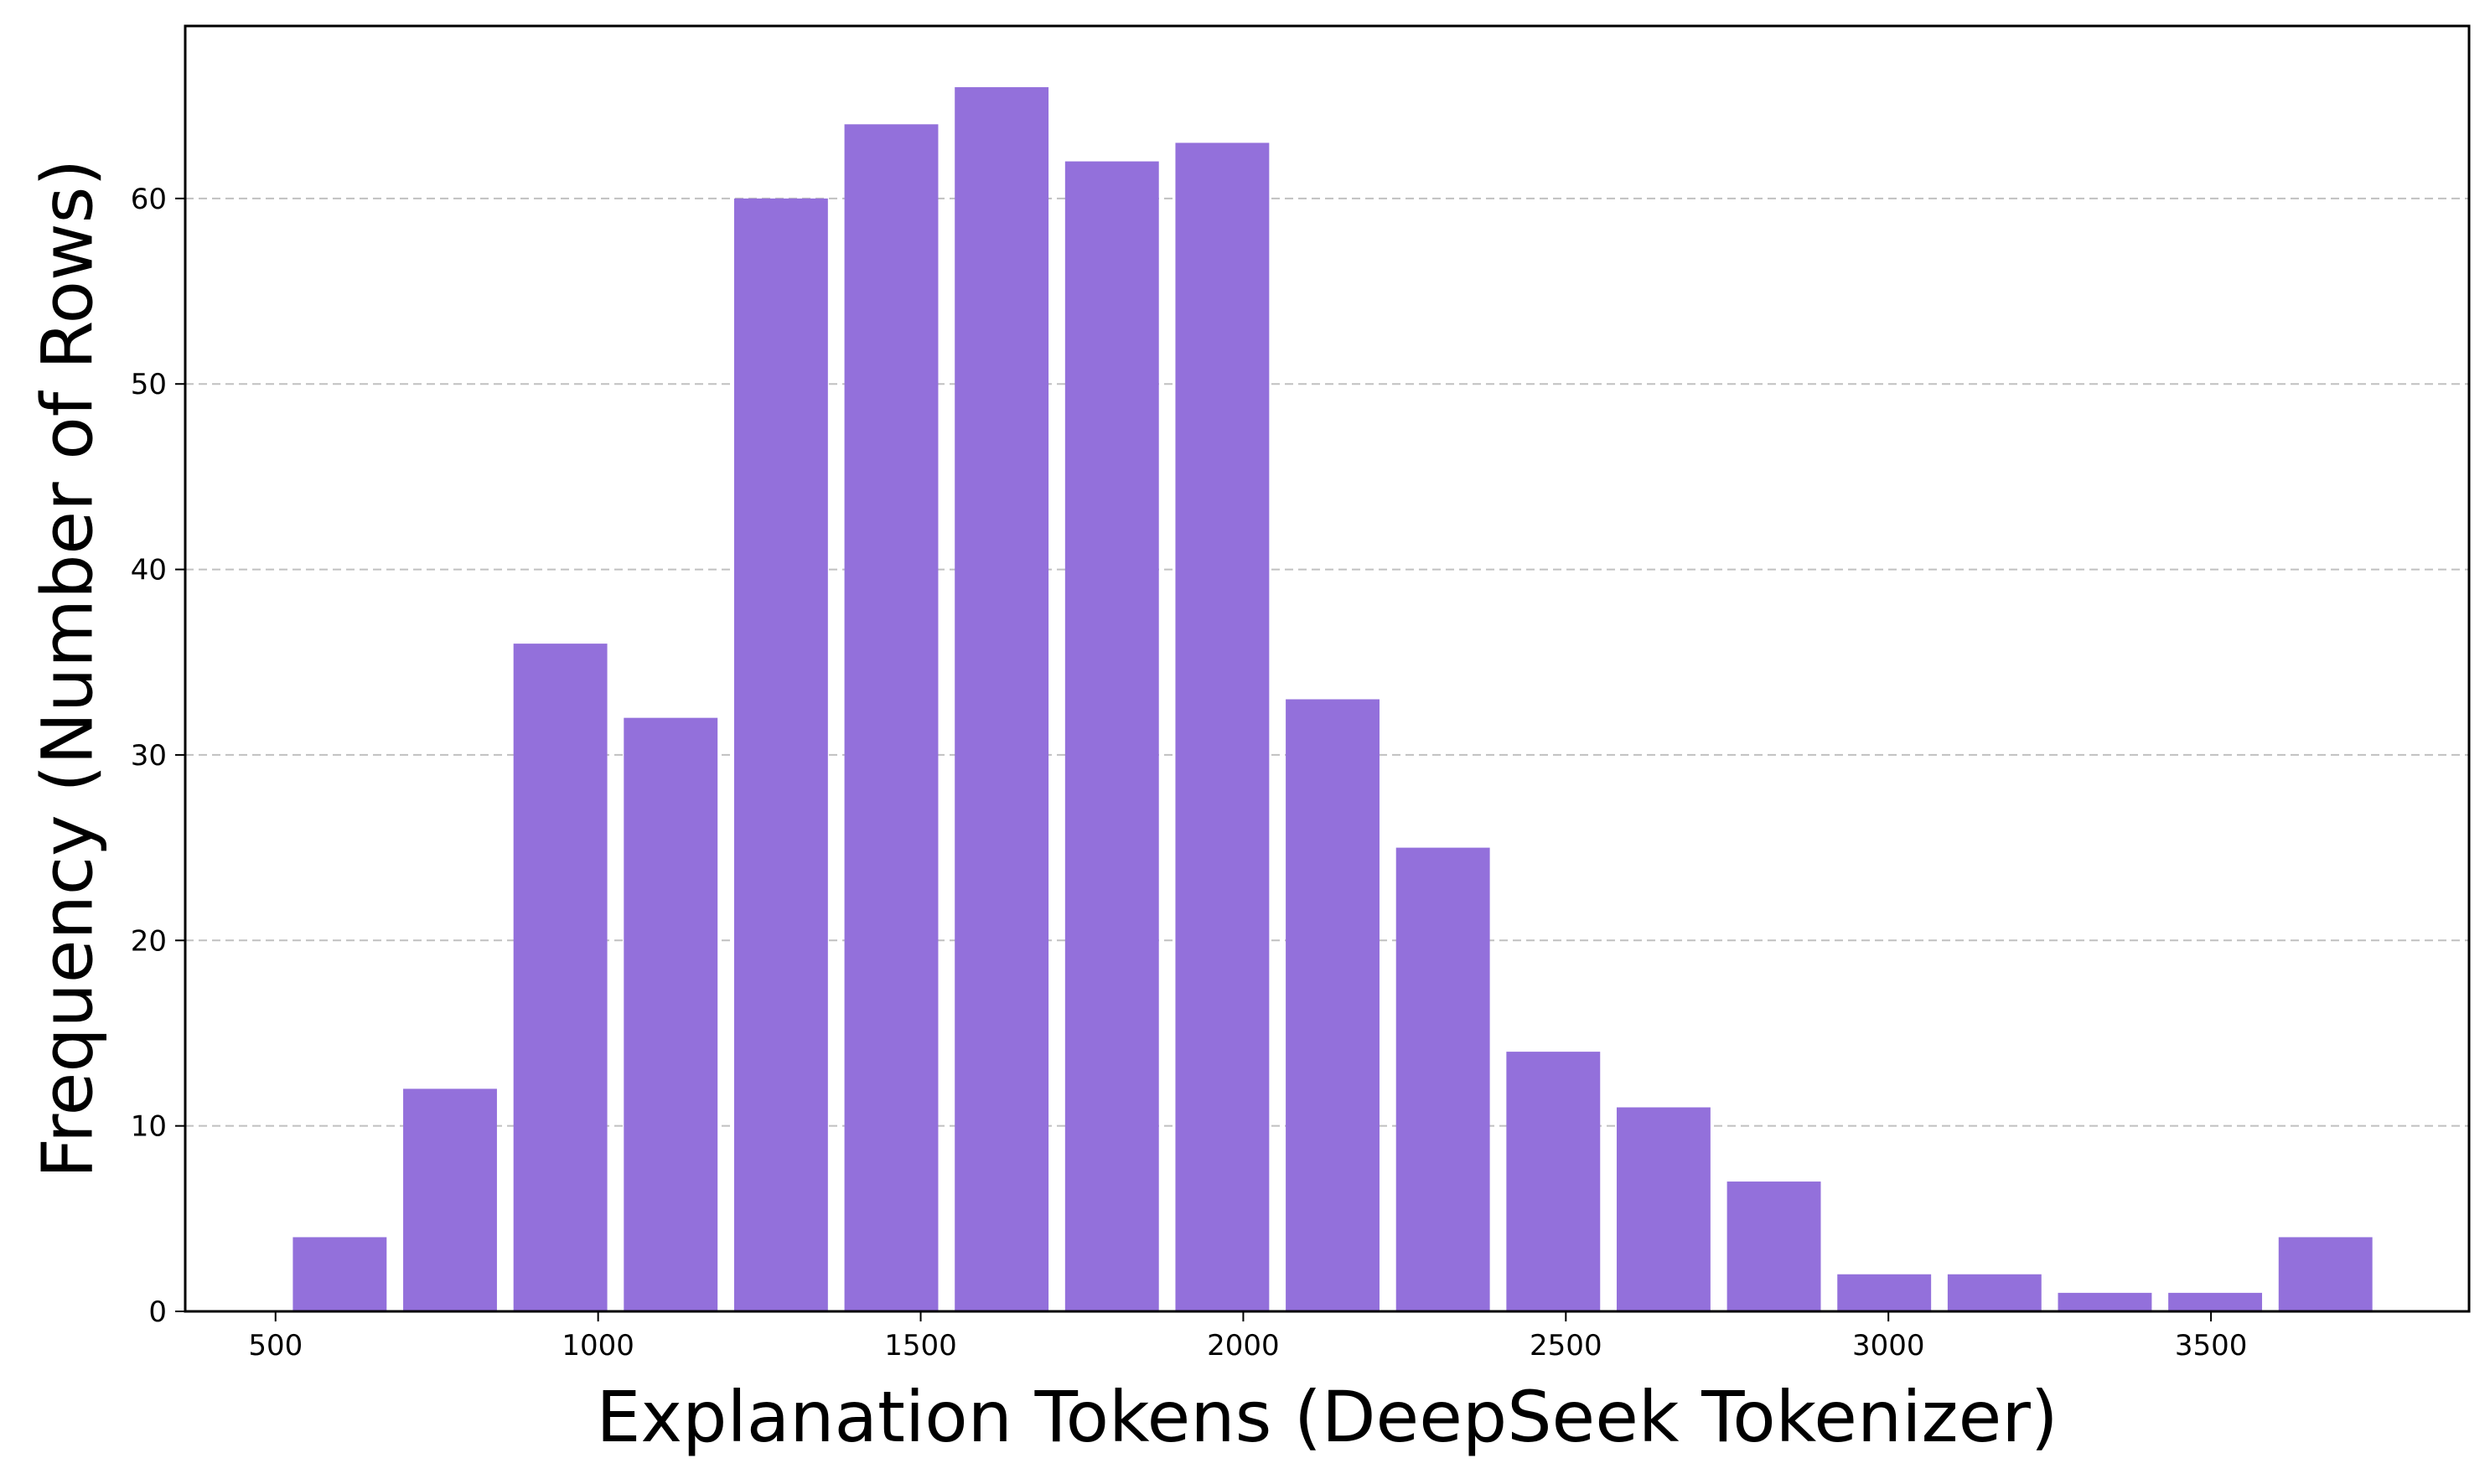 The image size is (2490, 1484). I want to click on x-tick-label: 2000, so click(1243, 1346).